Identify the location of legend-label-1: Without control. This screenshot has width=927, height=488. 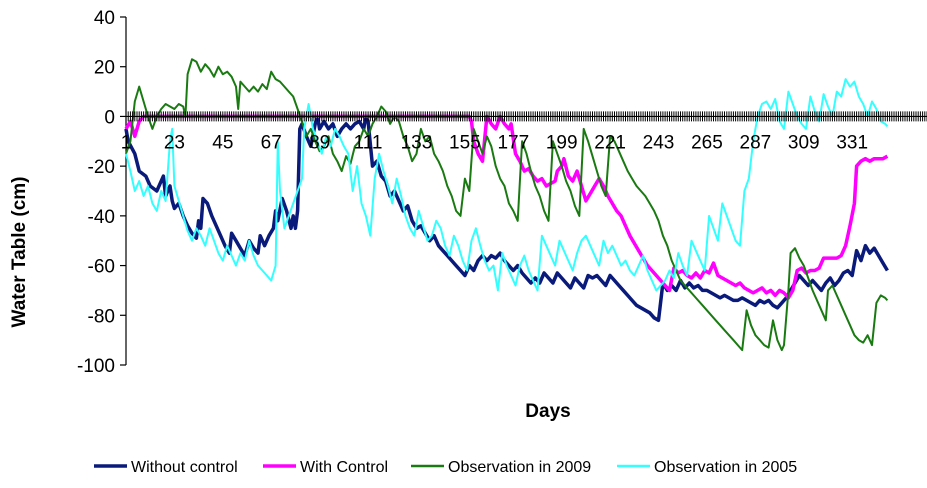
(184, 467).